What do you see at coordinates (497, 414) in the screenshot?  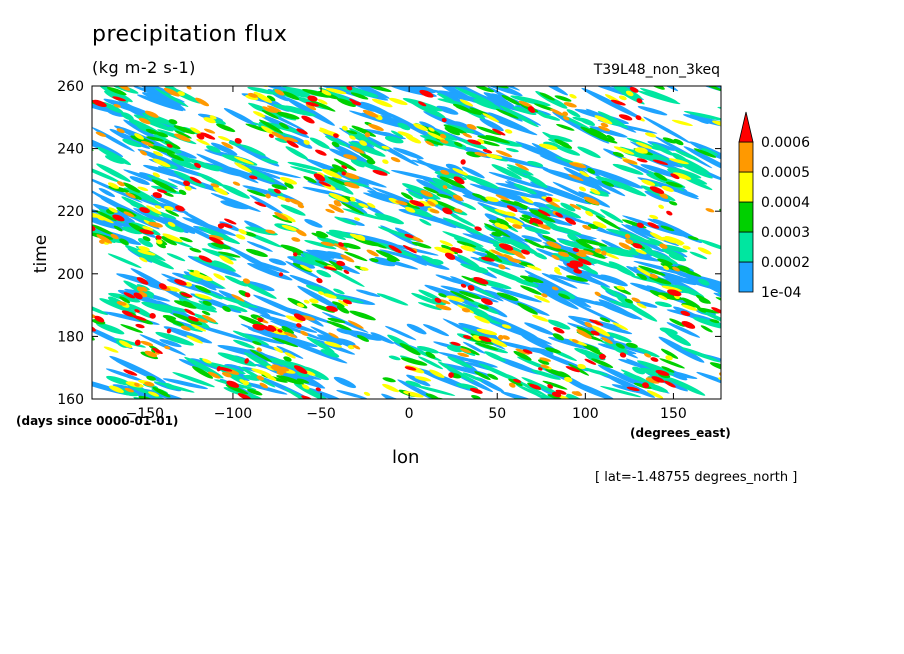 I see `x-tick-label: 50` at bounding box center [497, 414].